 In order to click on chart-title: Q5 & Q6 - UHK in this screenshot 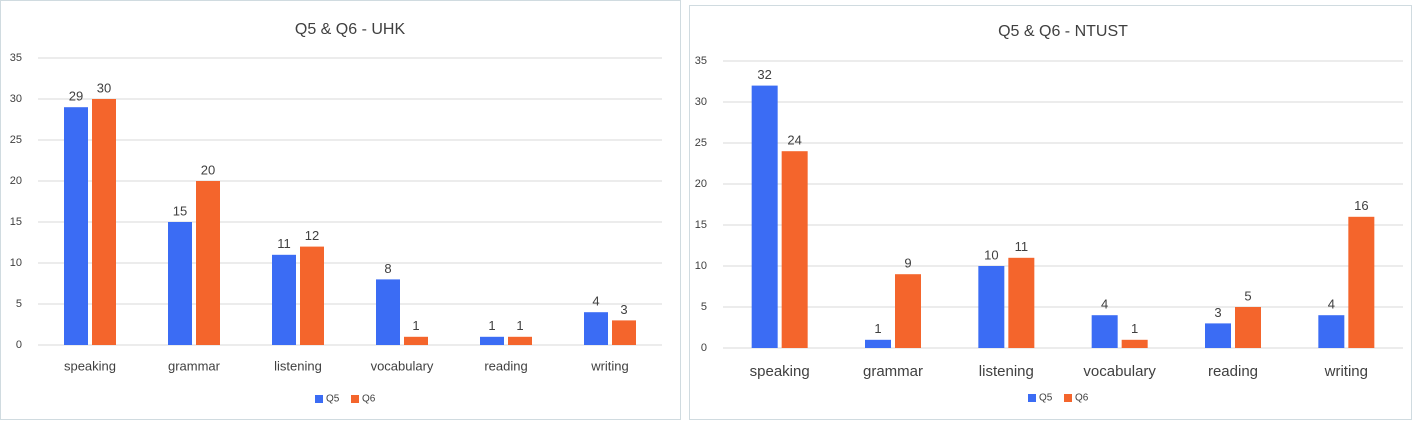, I will do `click(350, 29)`.